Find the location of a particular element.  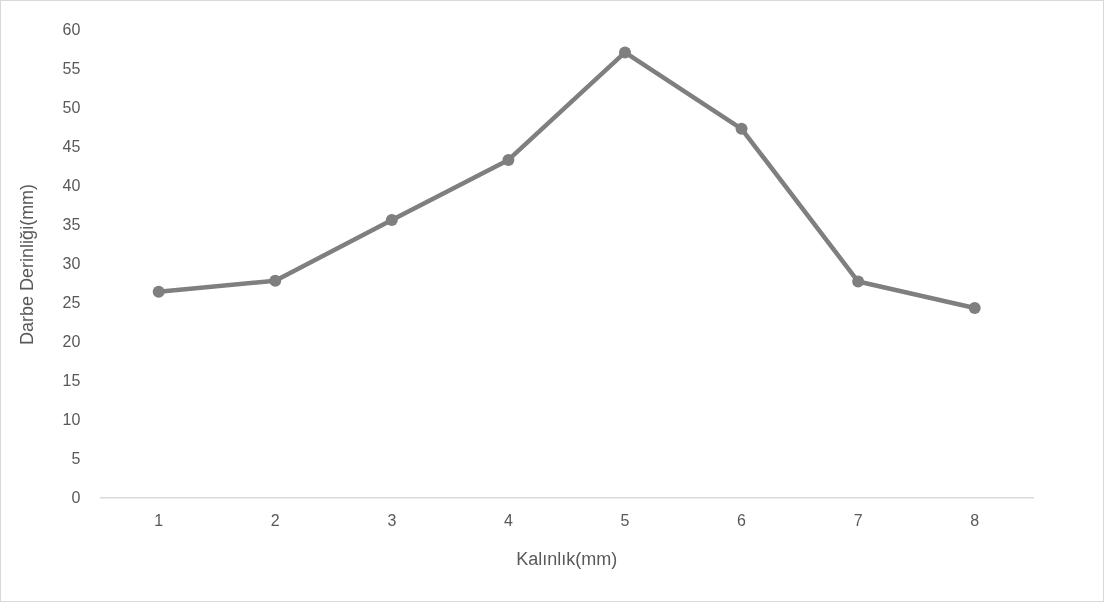

x-tick-label: 7 is located at coordinates (858, 521).